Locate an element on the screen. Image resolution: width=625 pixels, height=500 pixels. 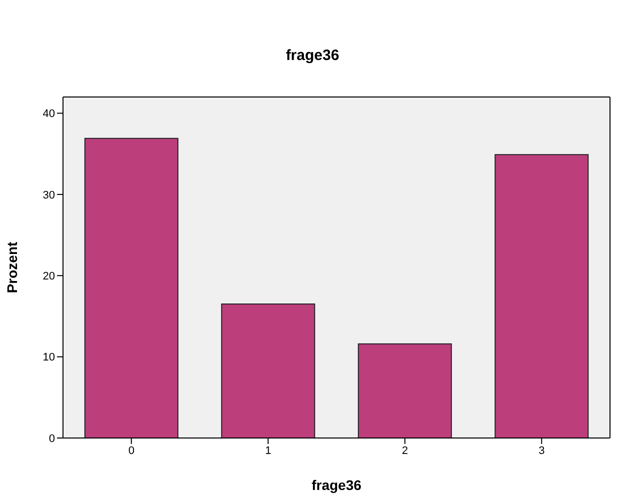
y-tick-label: 10 is located at coordinates (48, 358).